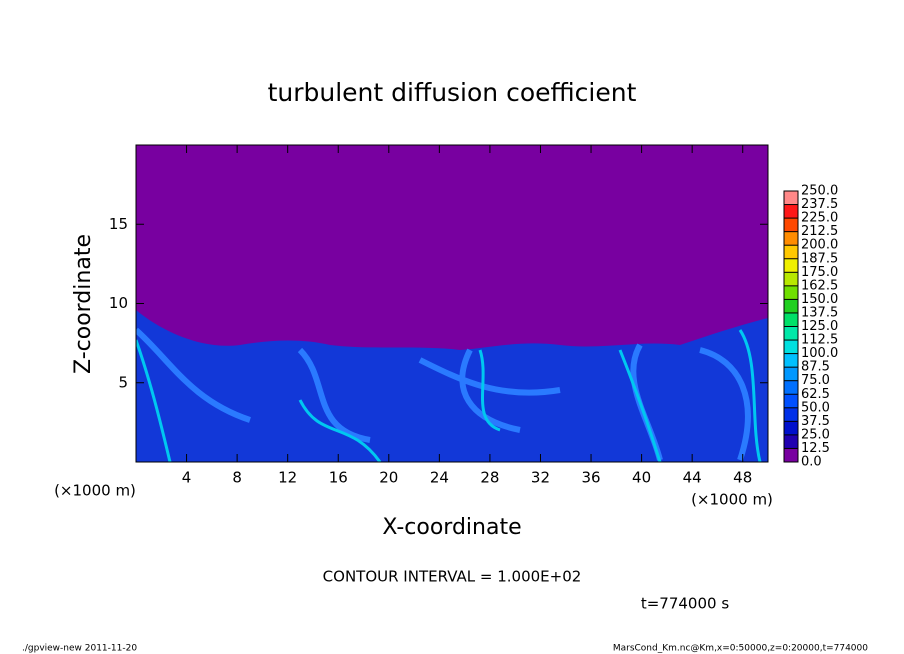  I want to click on x-unit: (×1000 m), so click(732, 500).